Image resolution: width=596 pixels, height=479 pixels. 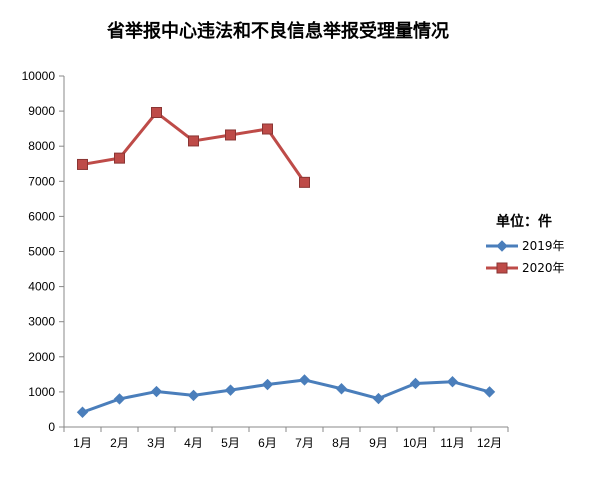 I want to click on unit-label: 单位：件, so click(x=524, y=221).